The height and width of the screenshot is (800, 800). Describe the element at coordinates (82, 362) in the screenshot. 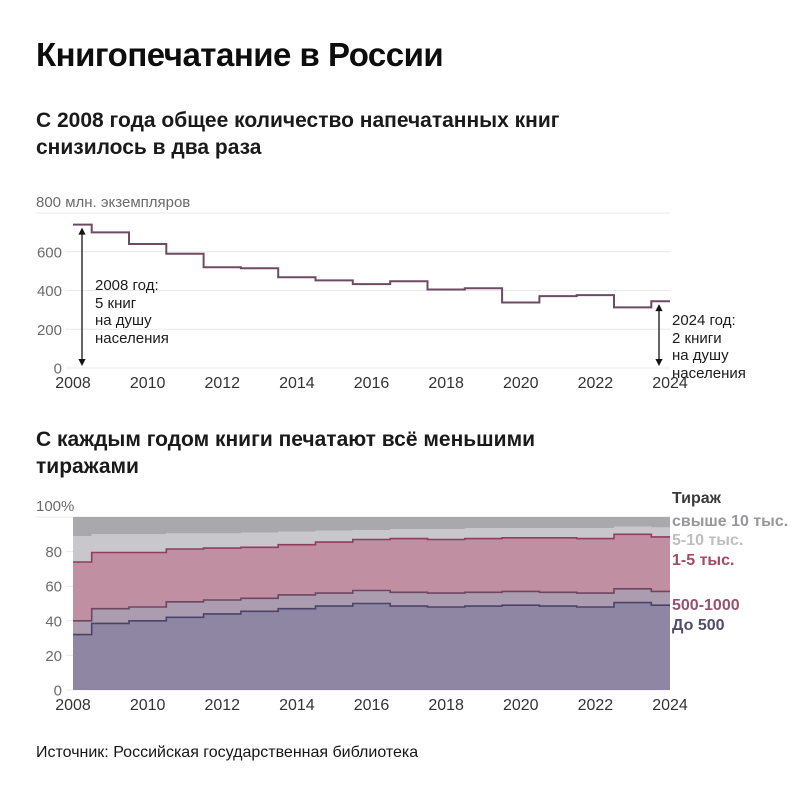

I see `arrow-2008-head-down` at that location.